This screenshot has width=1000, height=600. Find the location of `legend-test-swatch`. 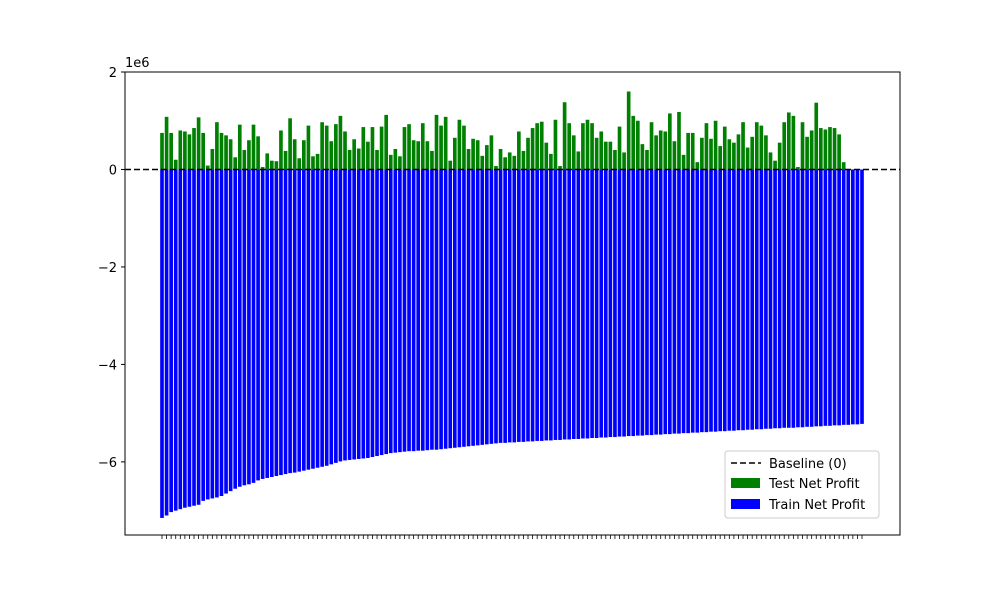

legend-test-swatch is located at coordinates (745, 483).